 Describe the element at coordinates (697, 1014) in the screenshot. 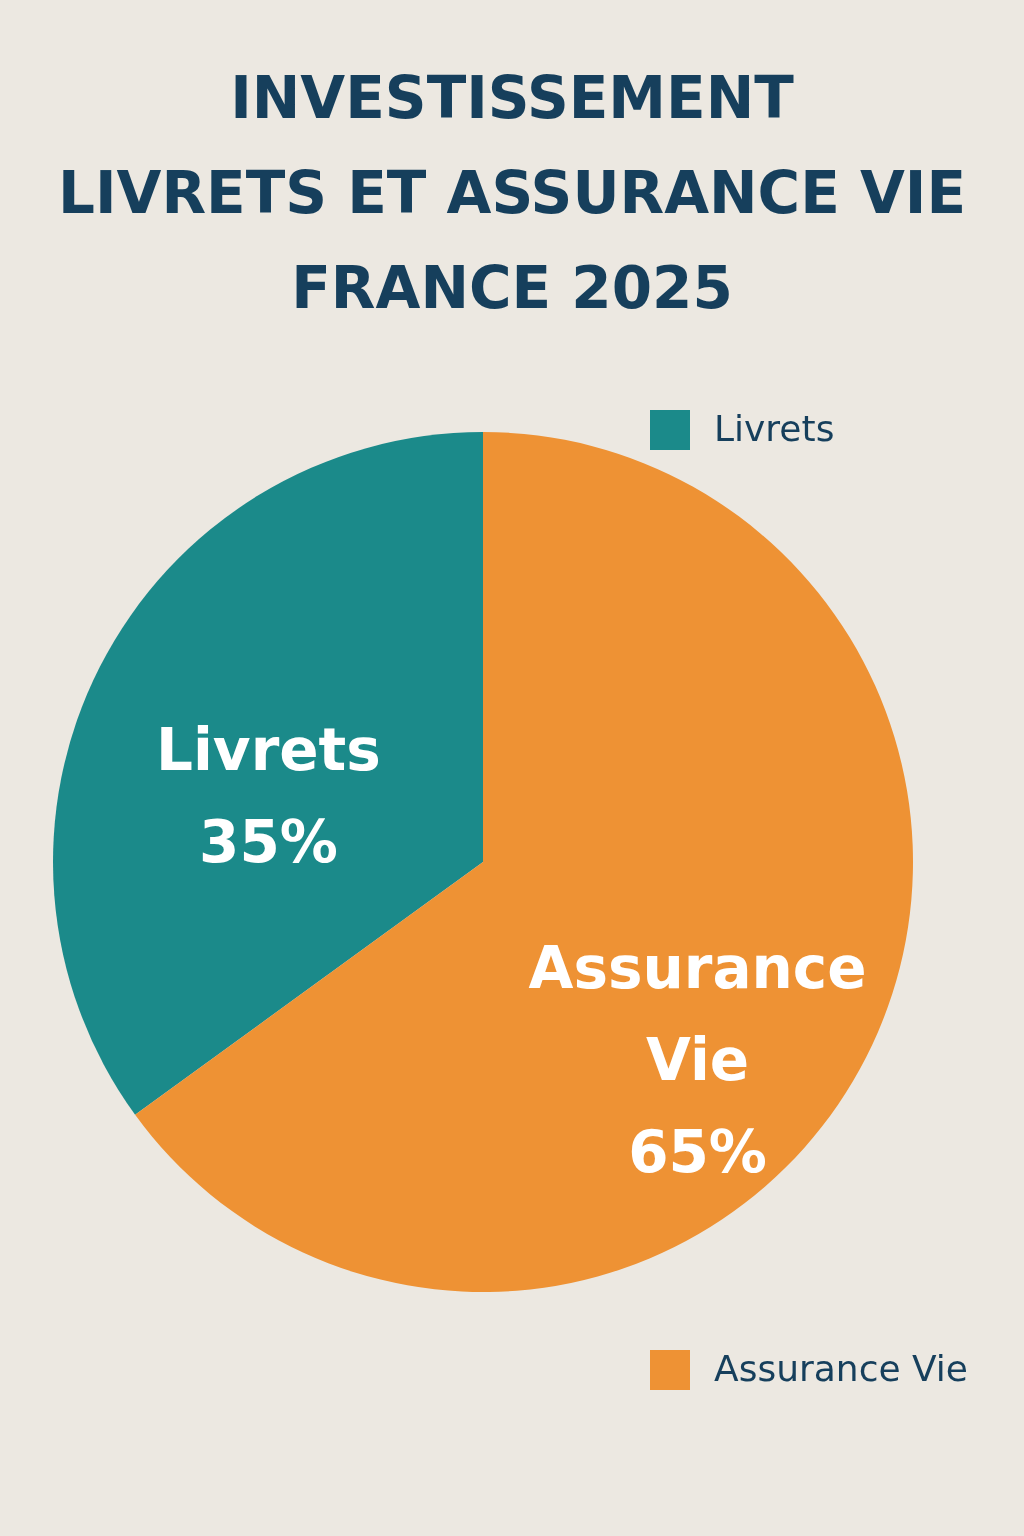

I see `slice-label: Assurance Vie` at that location.